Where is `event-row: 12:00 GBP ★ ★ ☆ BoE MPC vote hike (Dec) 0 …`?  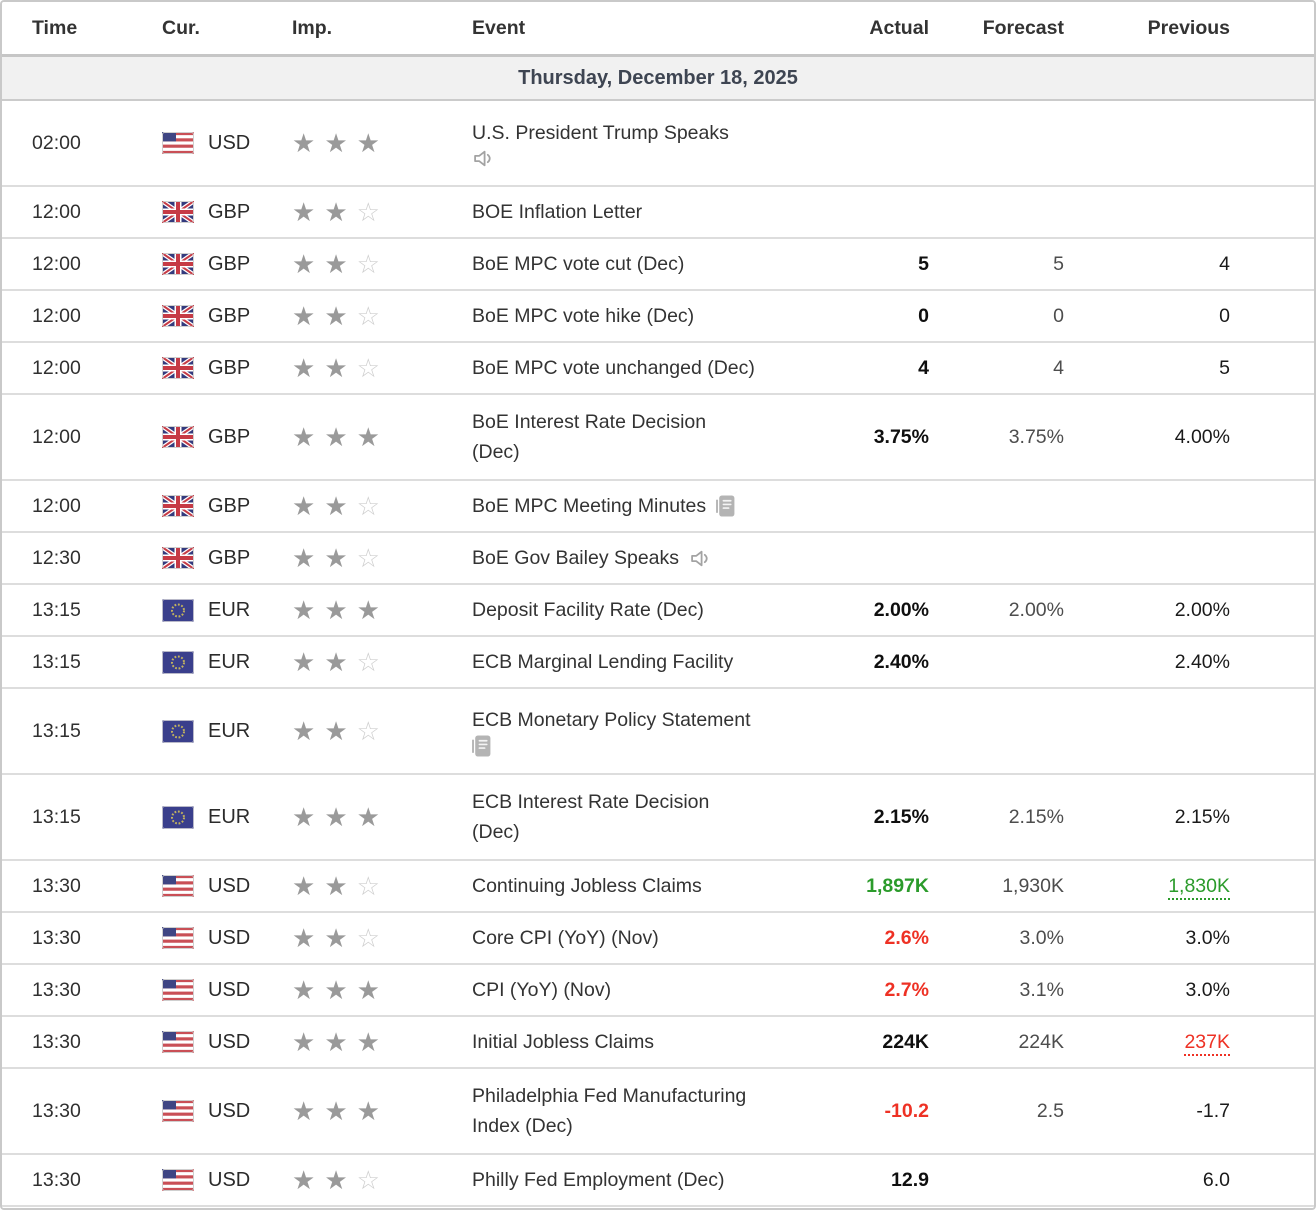
event-row: 12:00 GBP ★ ★ ☆ BoE MPC vote hike (Dec) 0 … is located at coordinates (658, 317).